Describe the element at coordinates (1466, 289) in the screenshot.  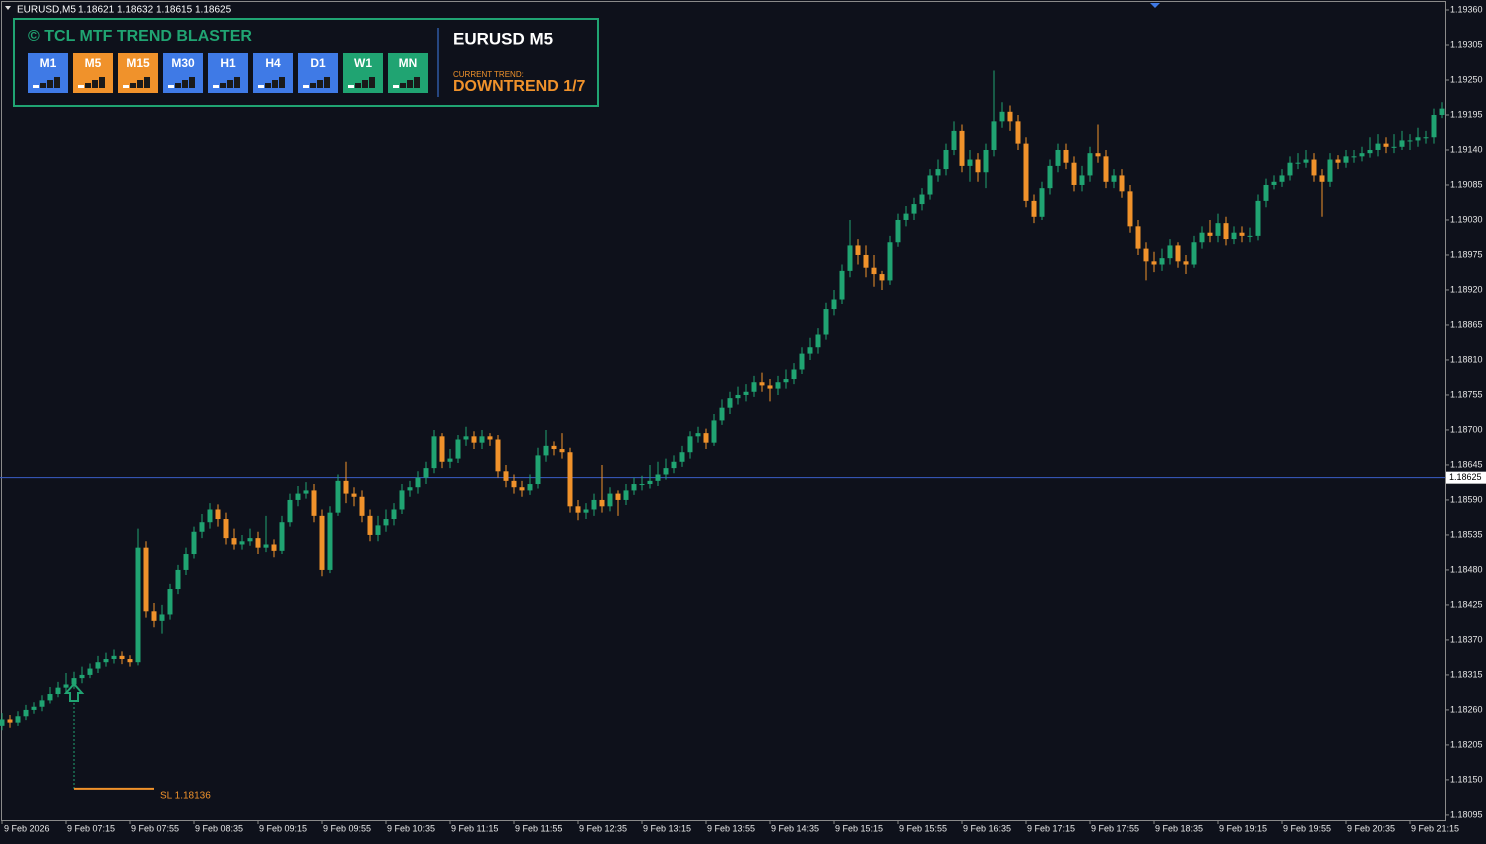
I see `y-tick-label: 1.18920` at that location.